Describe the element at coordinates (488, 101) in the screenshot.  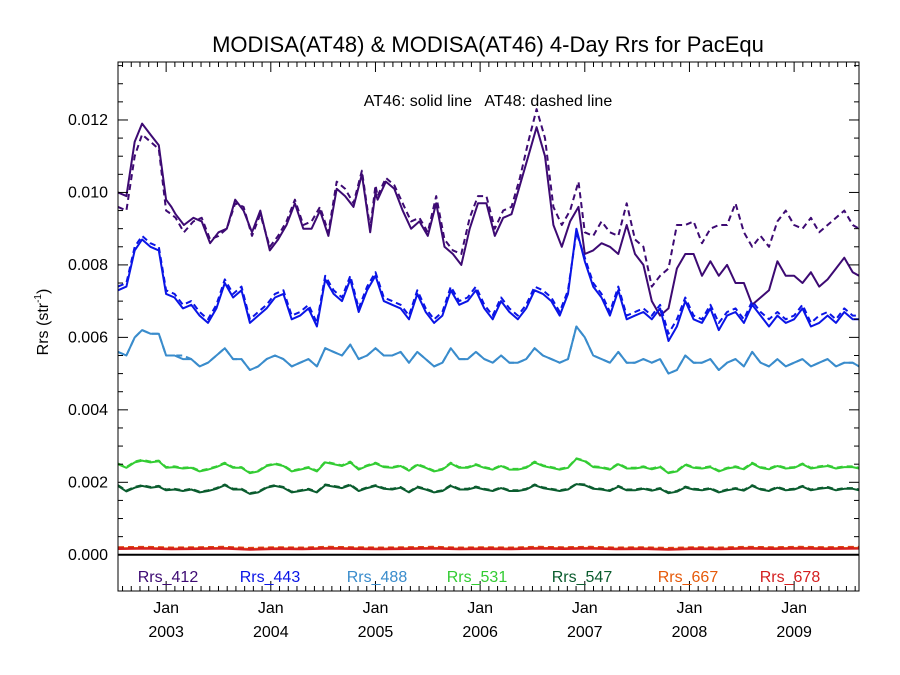
I see `line-style-annotation: AT46: solid line AT48: dashed line` at that location.